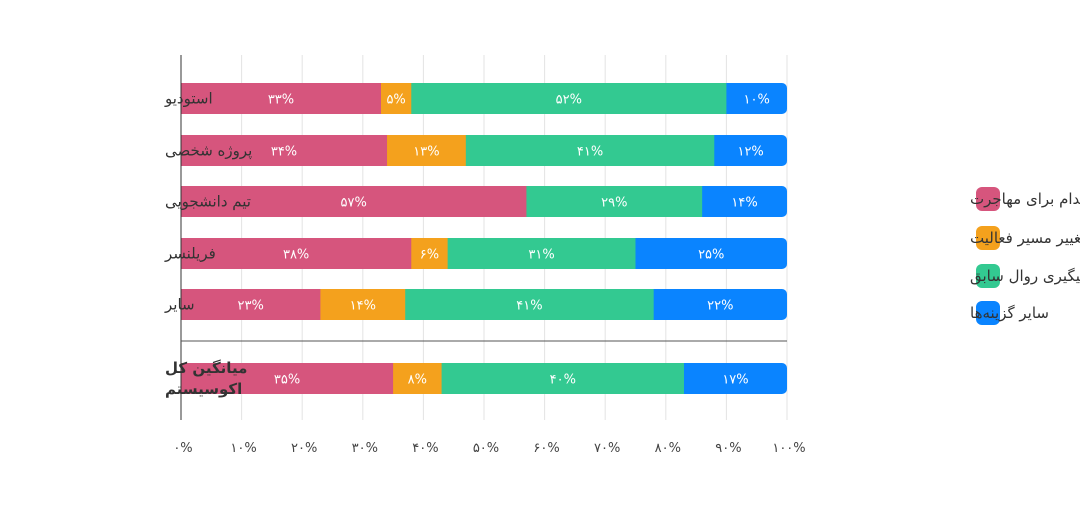 The height and width of the screenshot is (515, 1080). I want to click on segment-value-label: ۲۳%, so click(251, 306).